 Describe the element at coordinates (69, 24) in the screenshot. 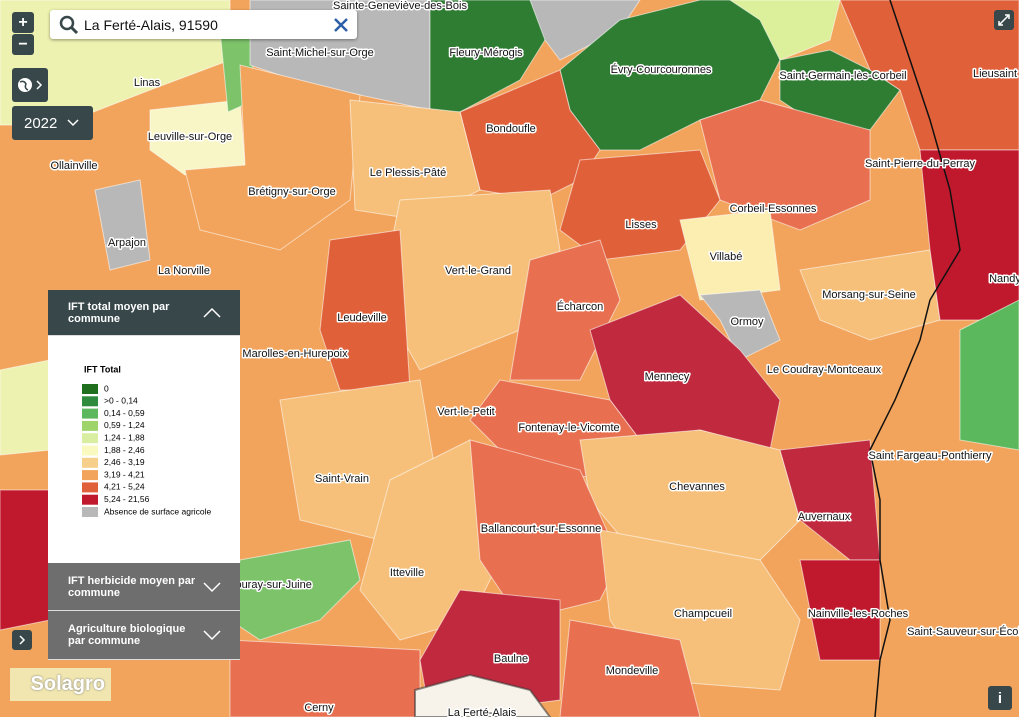

I see `search-icon` at that location.